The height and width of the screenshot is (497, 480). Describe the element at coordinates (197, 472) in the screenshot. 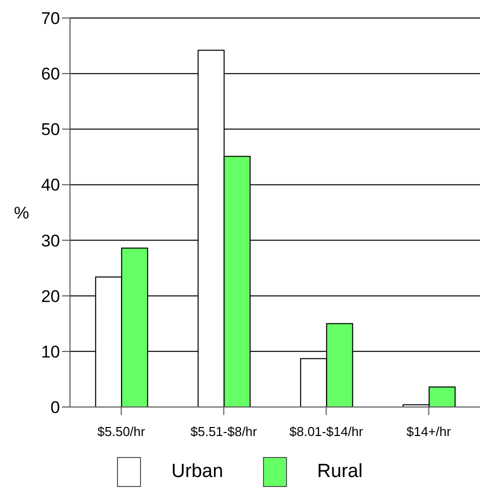

I see `text: Urban` at that location.